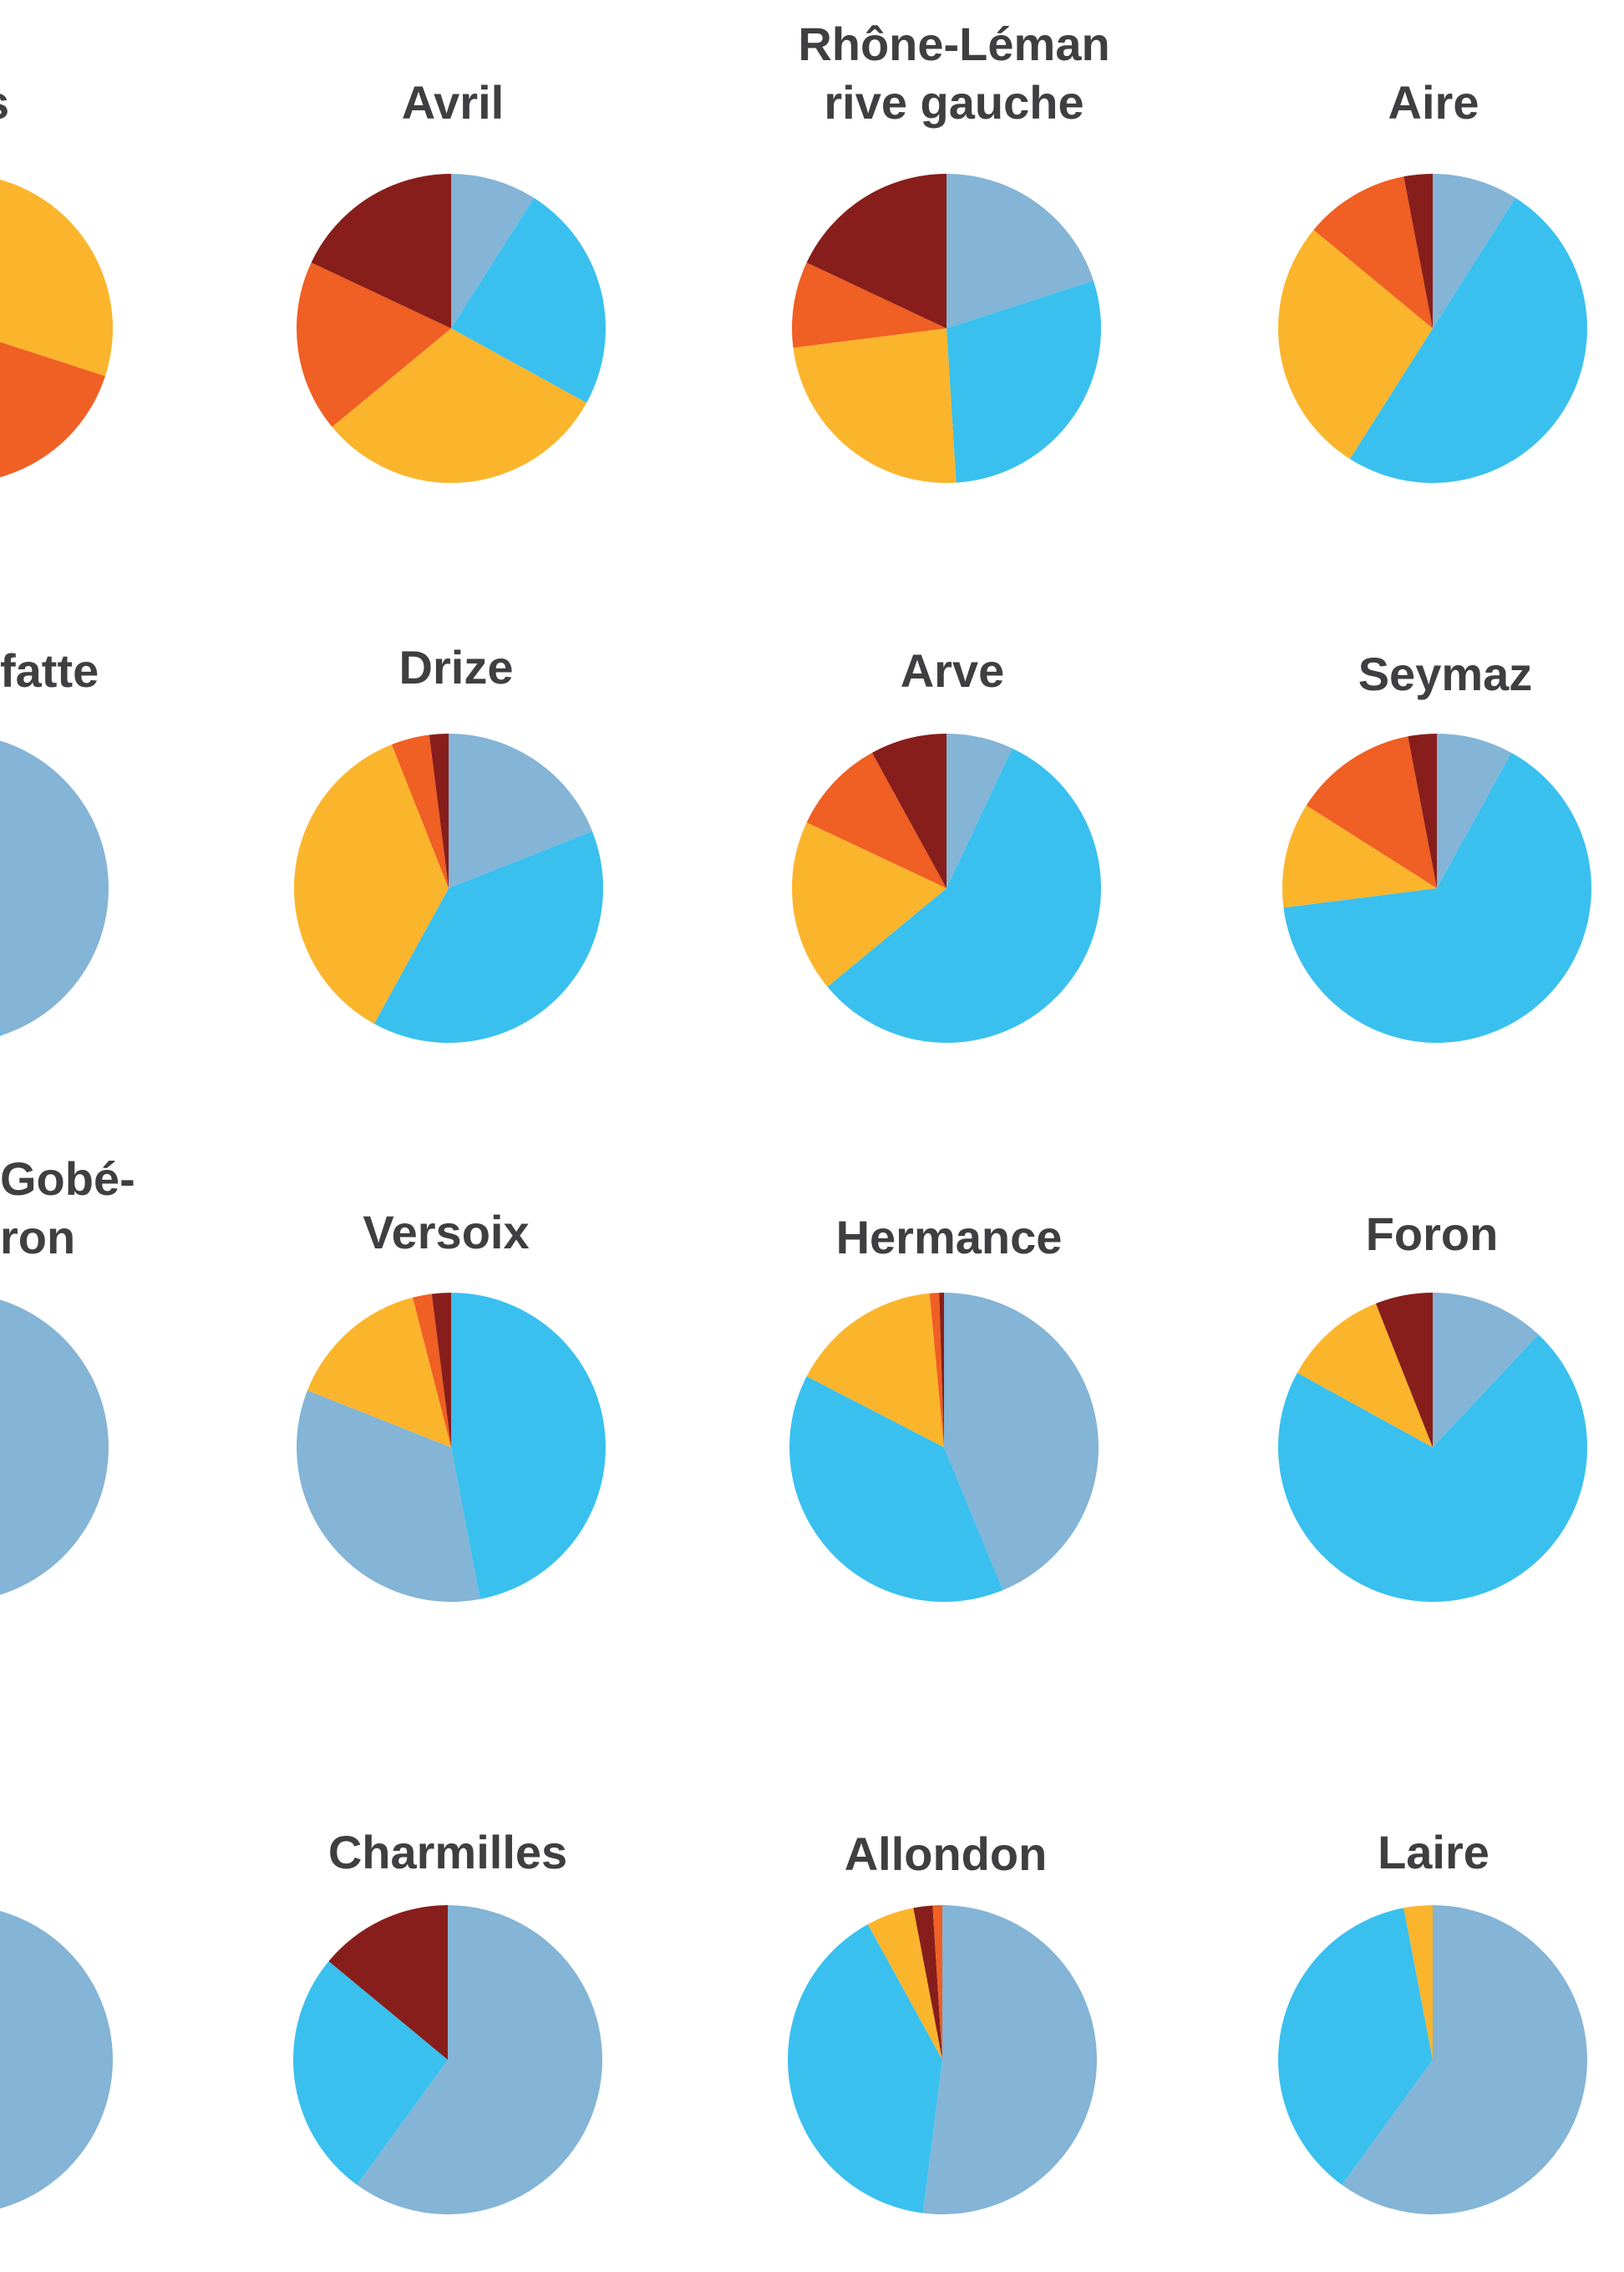 The width and height of the screenshot is (1624, 2272). Describe the element at coordinates (949, 1237) in the screenshot. I see `pie-title-10: Hermance` at that location.